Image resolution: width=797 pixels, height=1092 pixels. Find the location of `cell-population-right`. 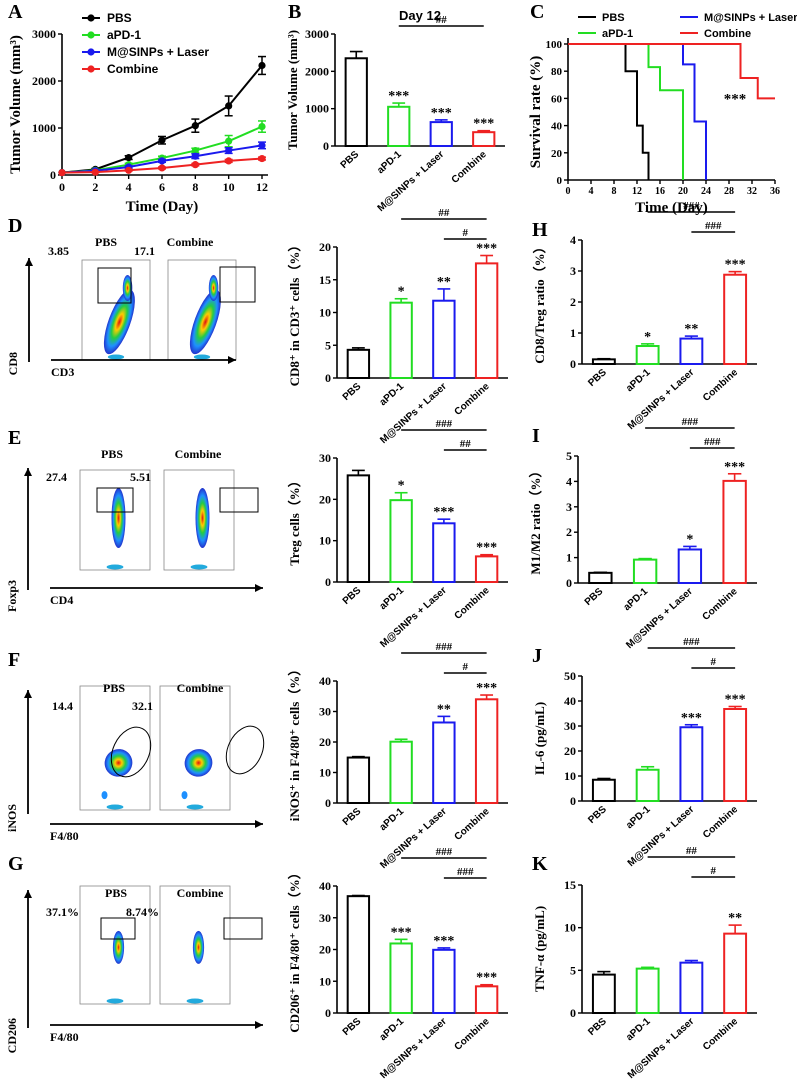

cell-population-right is located at coordinates (205, 322).